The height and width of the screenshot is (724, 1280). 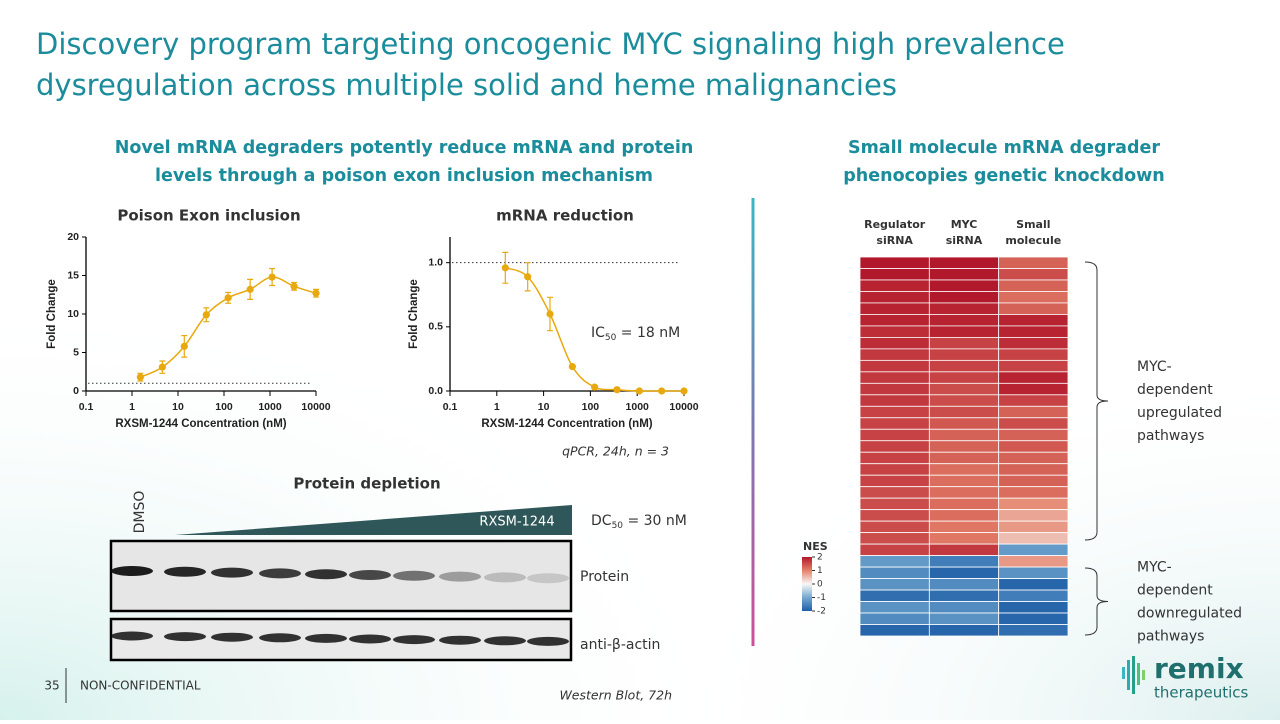 What do you see at coordinates (1133, 675) in the screenshot?
I see `logo-icon` at bounding box center [1133, 675].